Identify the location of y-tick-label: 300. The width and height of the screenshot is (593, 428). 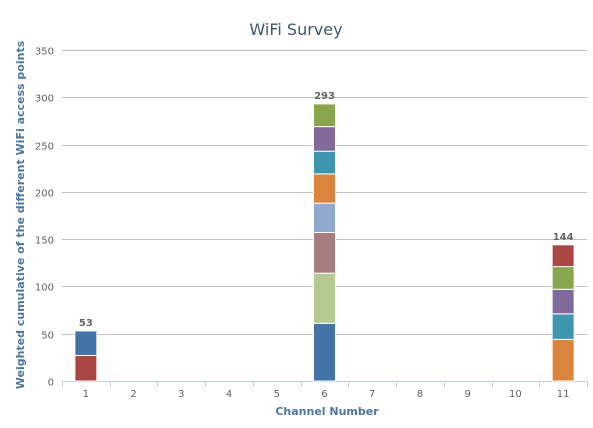
(44, 99).